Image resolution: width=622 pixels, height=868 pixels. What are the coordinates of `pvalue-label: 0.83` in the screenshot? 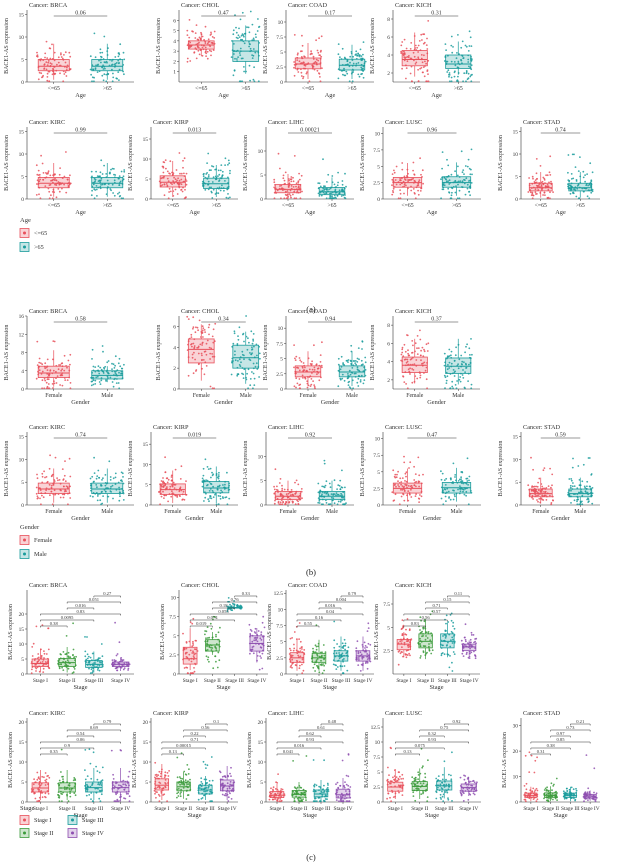 It's located at (80, 611).